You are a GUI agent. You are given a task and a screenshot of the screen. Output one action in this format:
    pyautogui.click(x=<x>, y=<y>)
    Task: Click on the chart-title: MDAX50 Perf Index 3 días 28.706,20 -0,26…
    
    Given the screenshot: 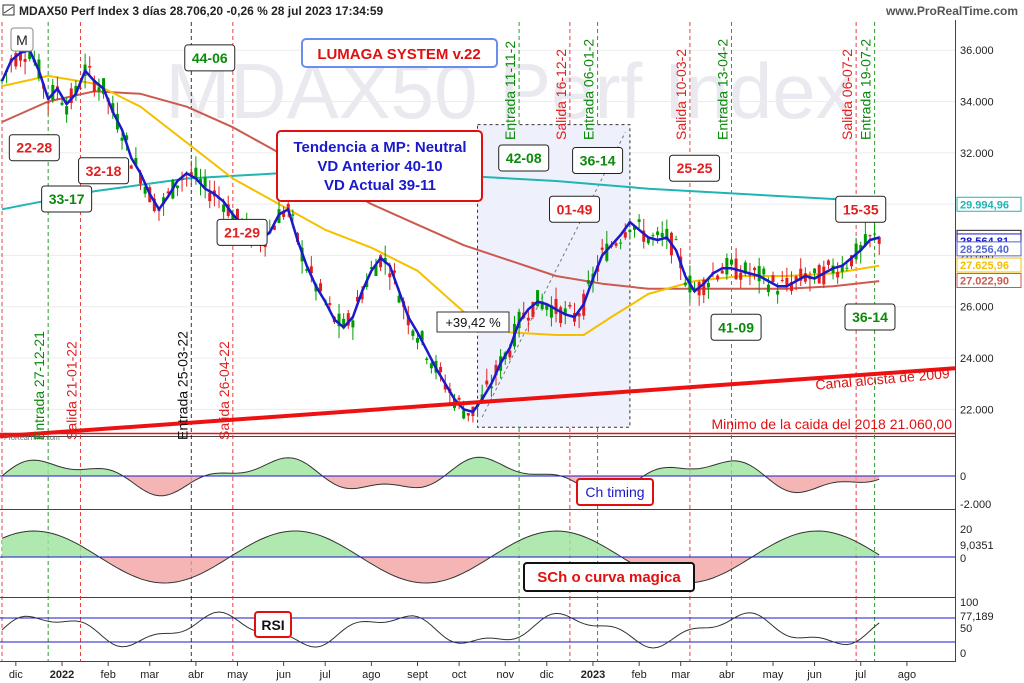 What is the action you would take?
    pyautogui.click(x=201, y=11)
    